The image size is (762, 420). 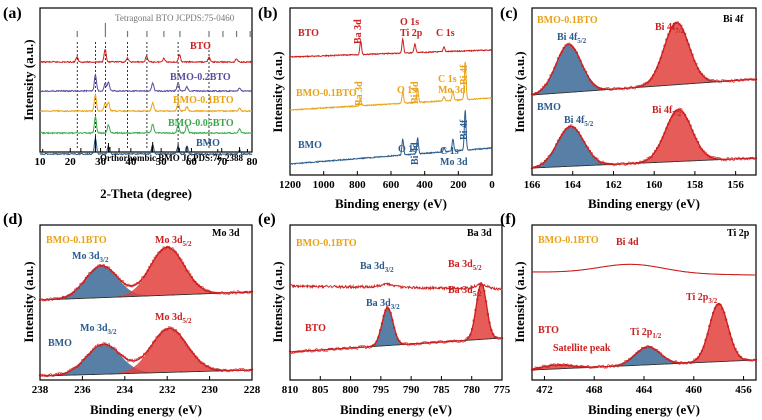 What do you see at coordinates (146, 193) in the screenshot?
I see `panel-a-xlabel: 2-Theta (degree)` at bounding box center [146, 193].